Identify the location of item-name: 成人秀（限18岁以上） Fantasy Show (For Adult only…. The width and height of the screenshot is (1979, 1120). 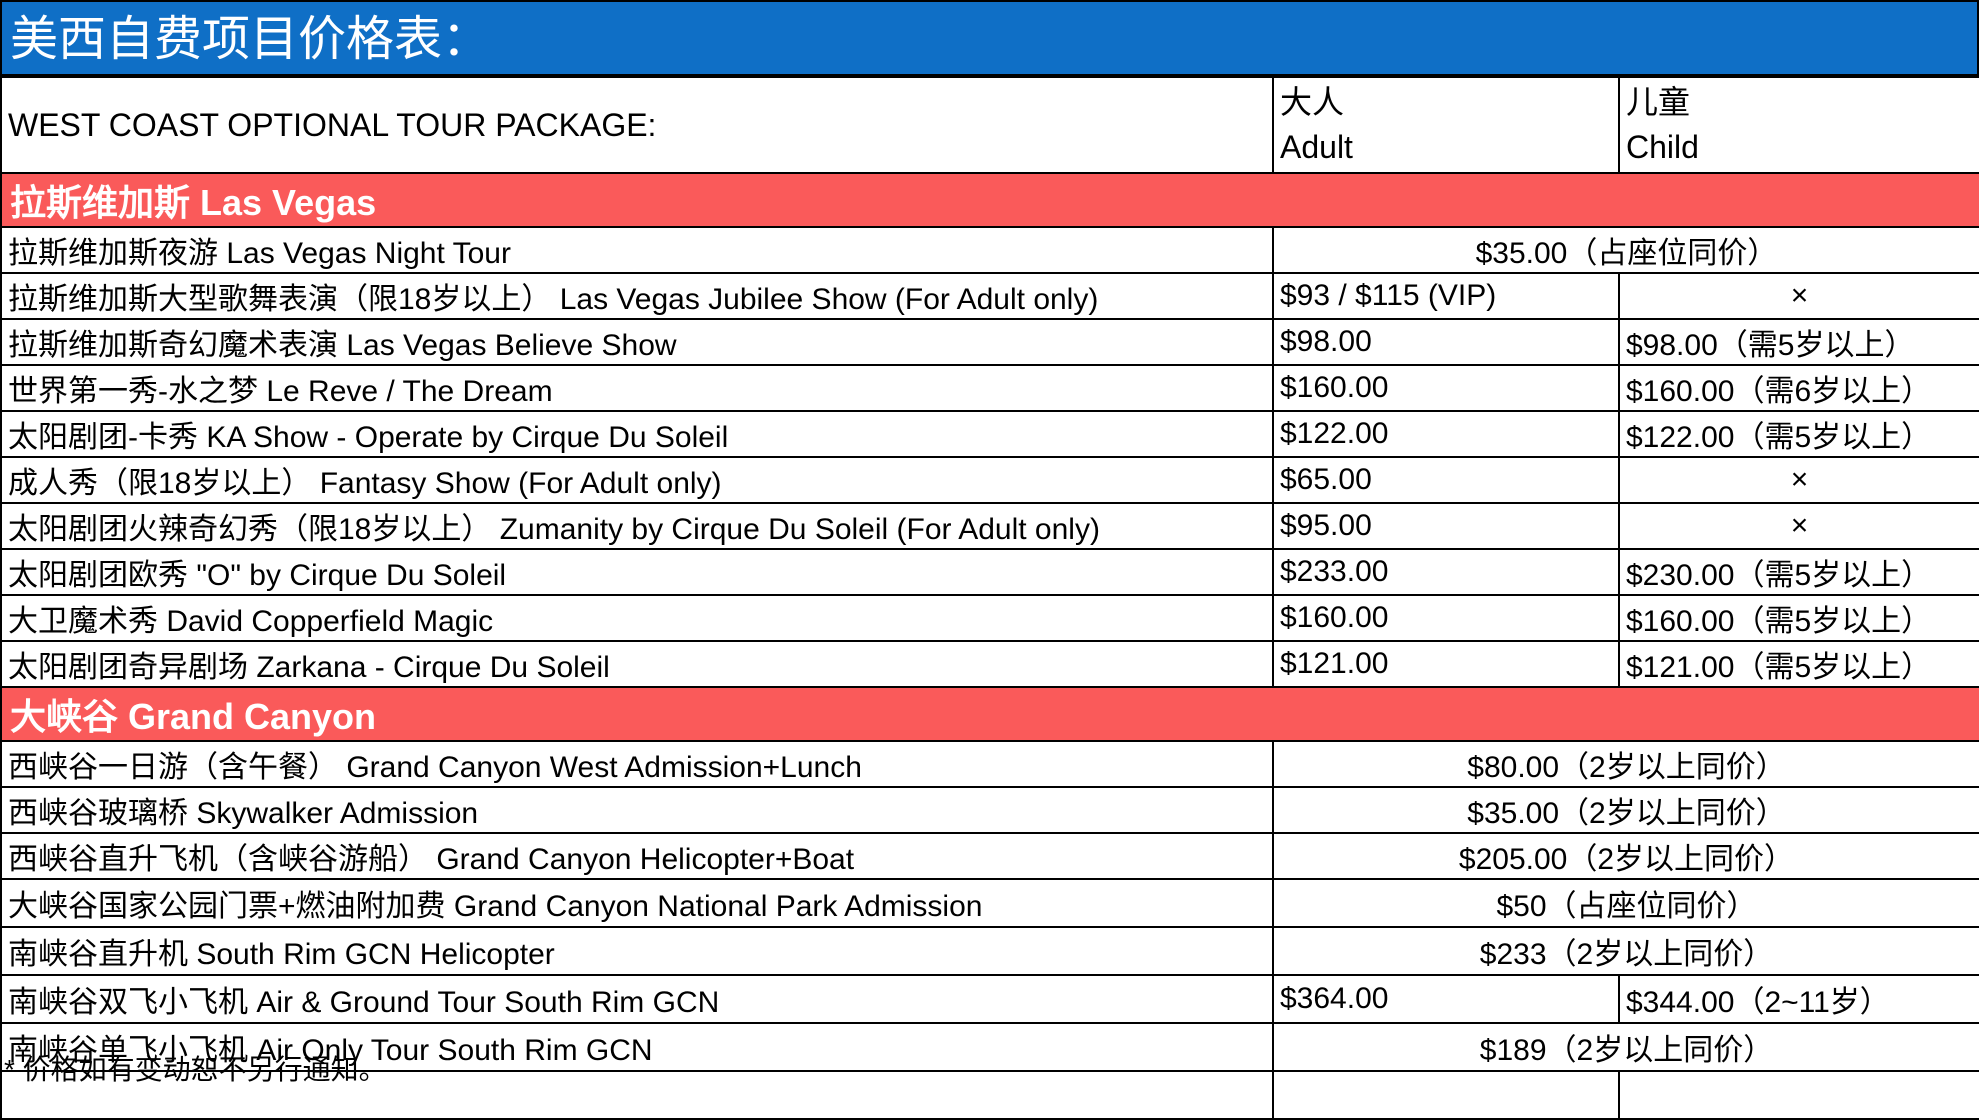
(637, 480).